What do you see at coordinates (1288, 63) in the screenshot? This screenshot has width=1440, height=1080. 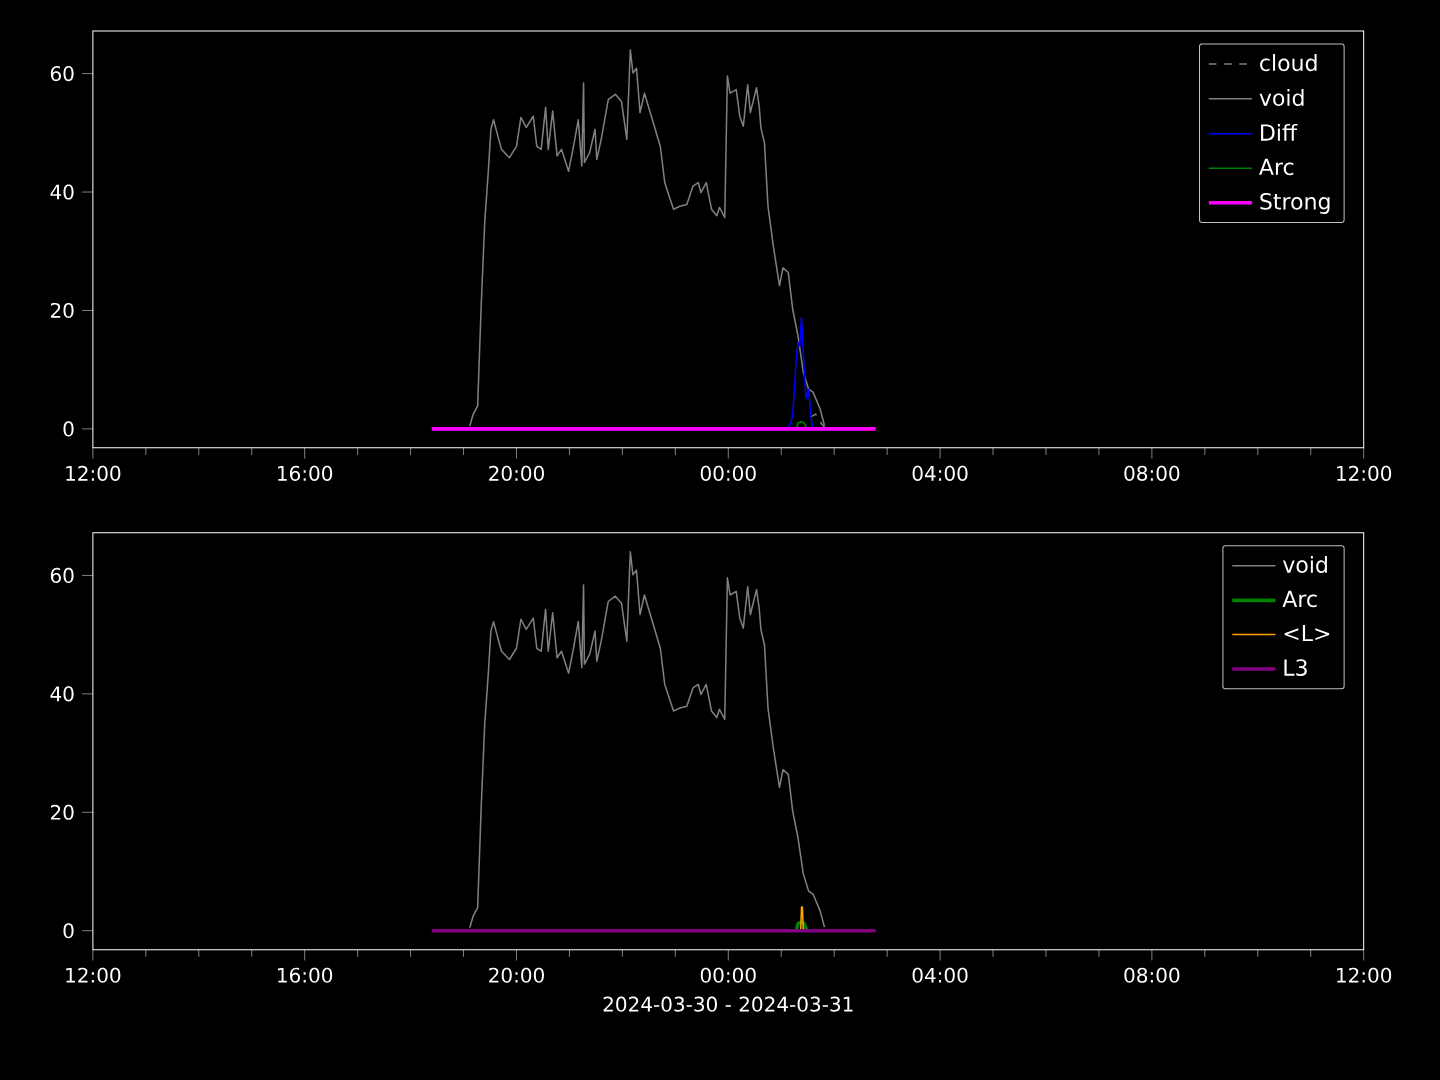 I see `legend-label: cloud` at bounding box center [1288, 63].